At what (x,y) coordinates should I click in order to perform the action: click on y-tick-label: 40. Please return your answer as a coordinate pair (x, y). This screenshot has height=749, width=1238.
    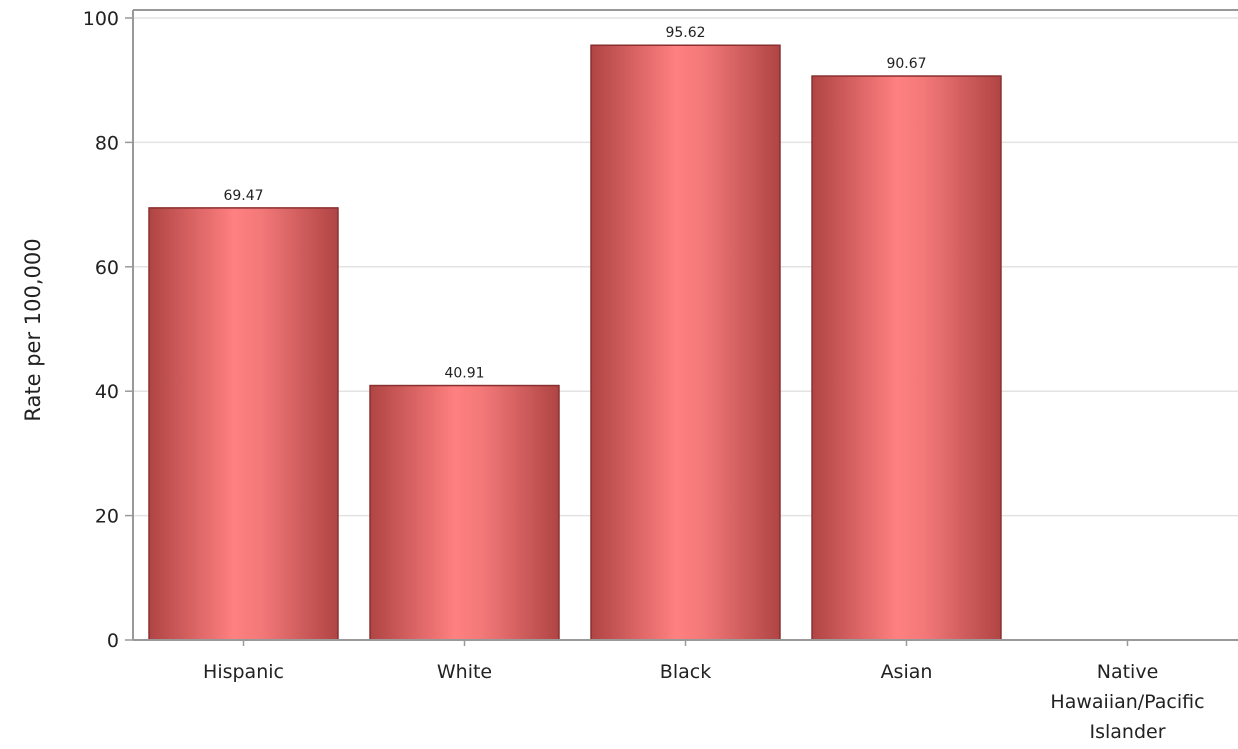
    Looking at the image, I should click on (107, 392).